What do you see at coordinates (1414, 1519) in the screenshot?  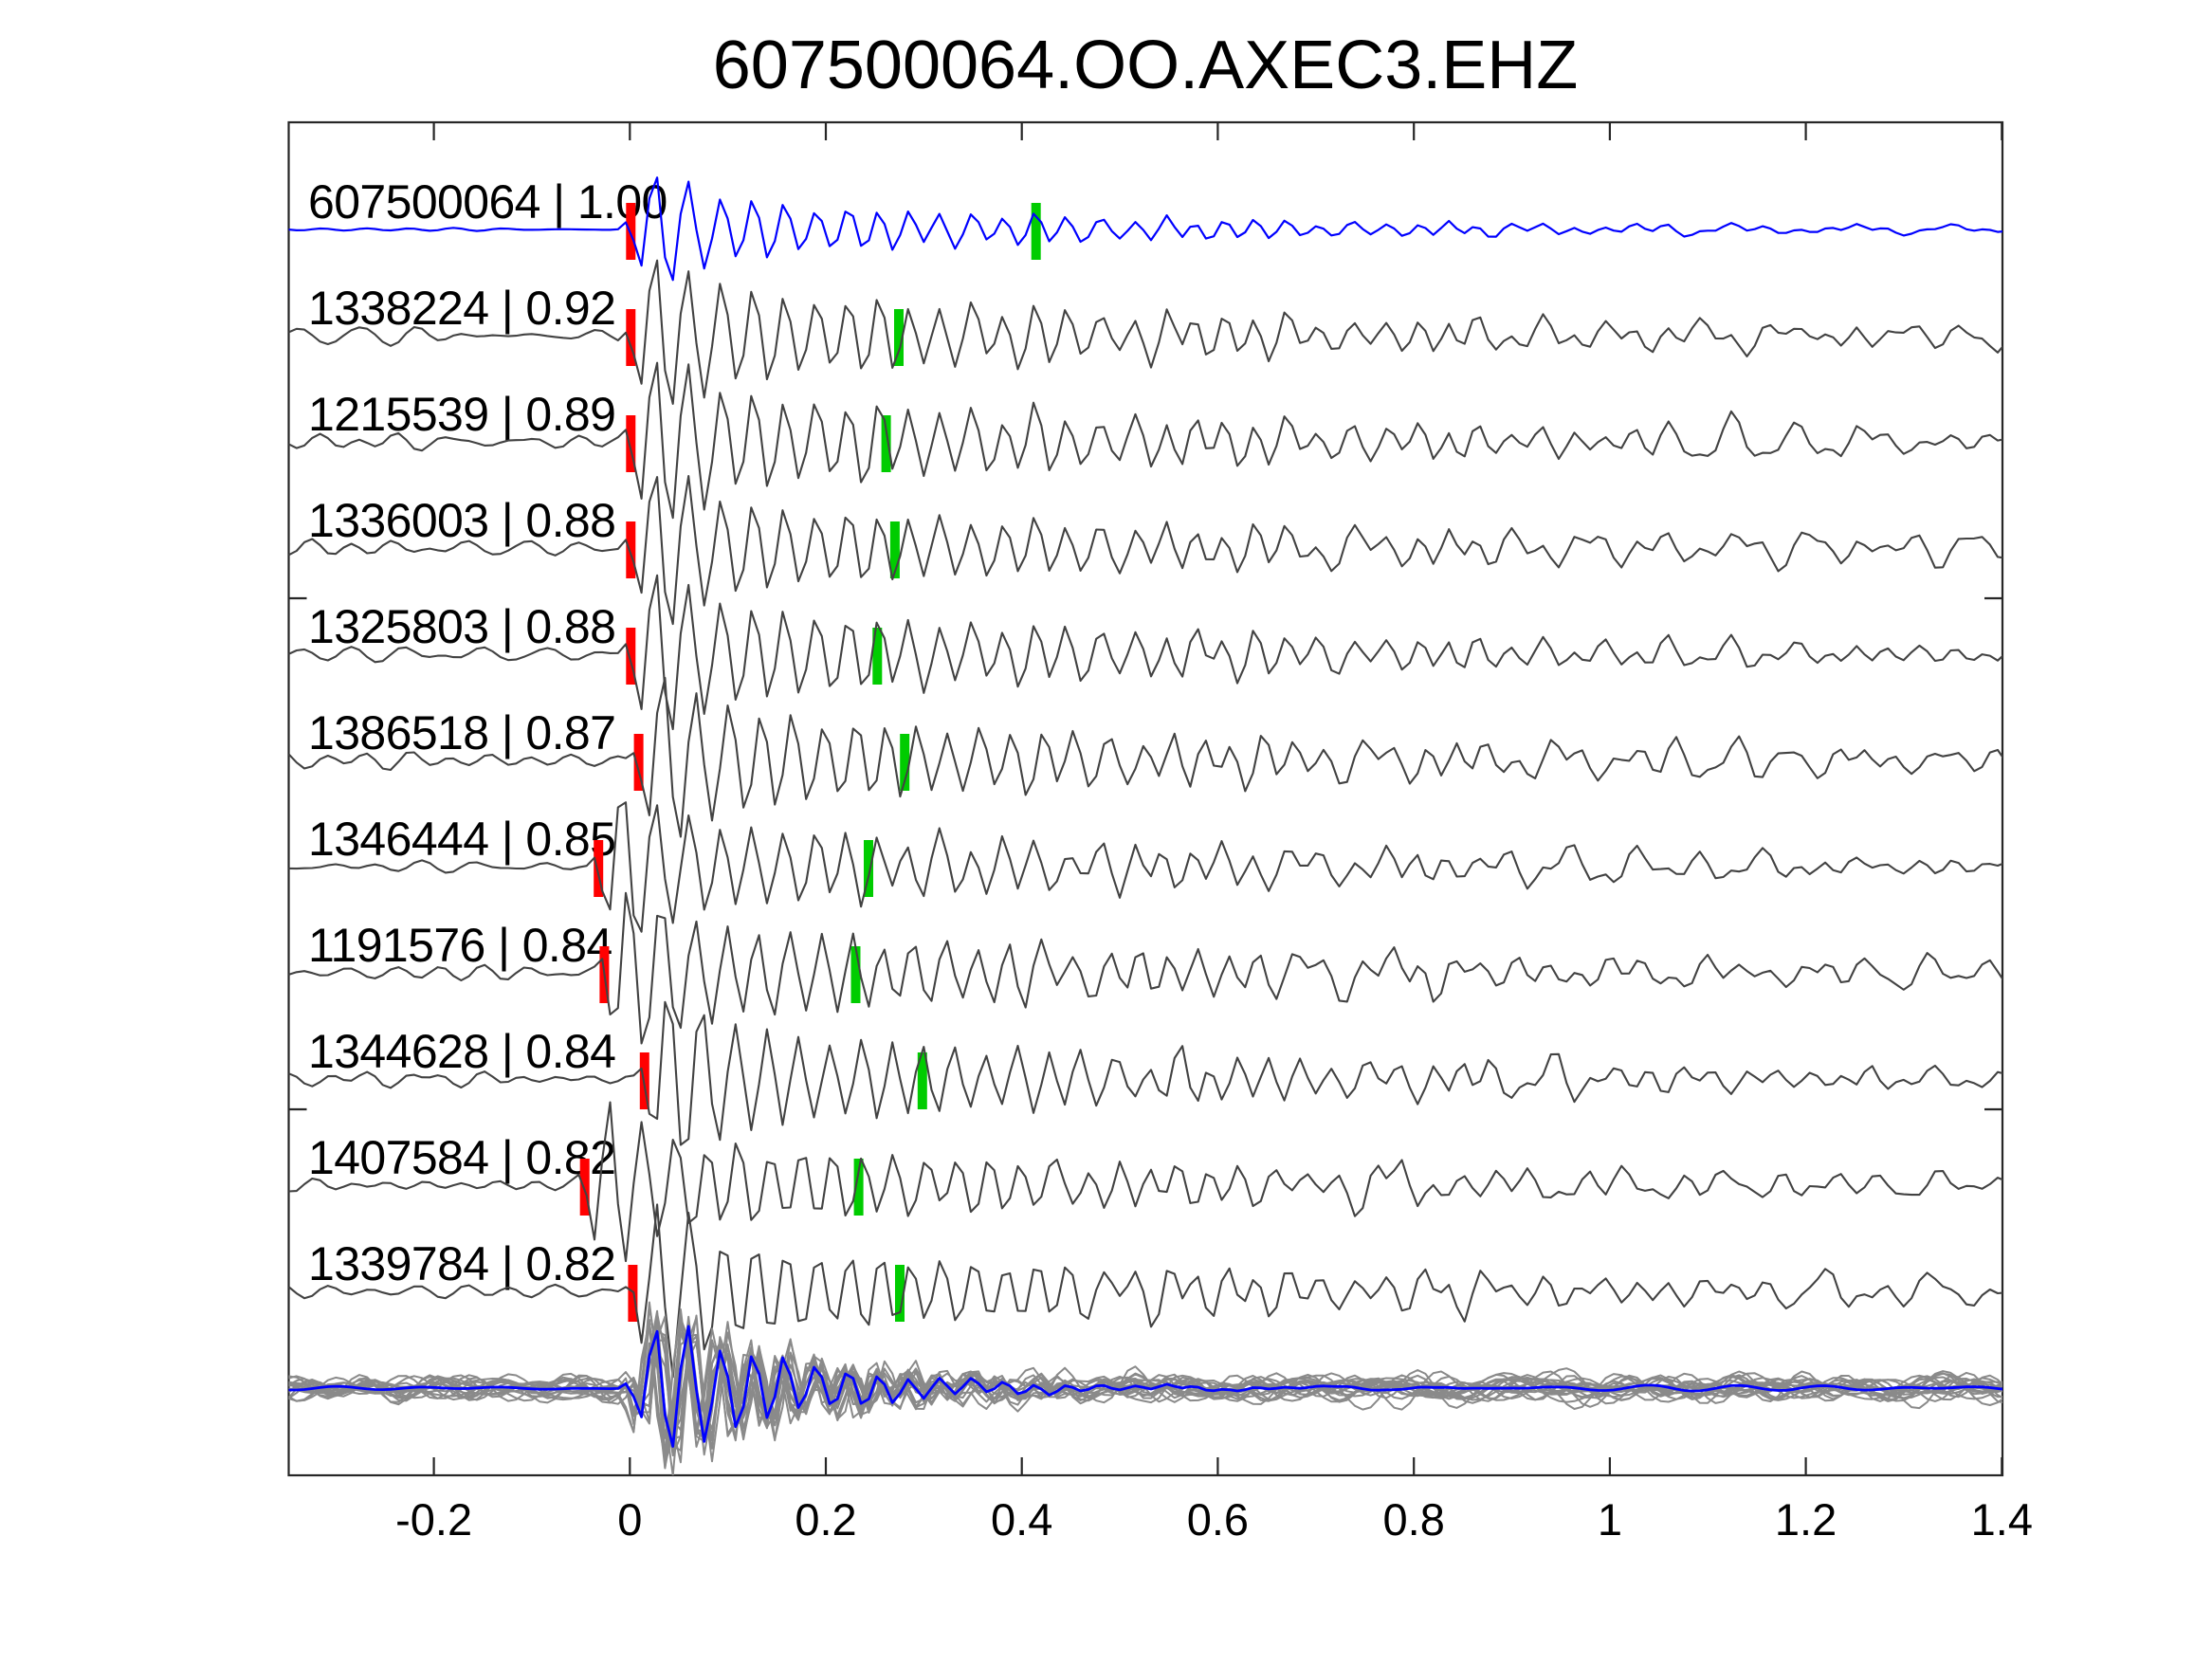 I see `svg-text: 0.8` at bounding box center [1414, 1519].